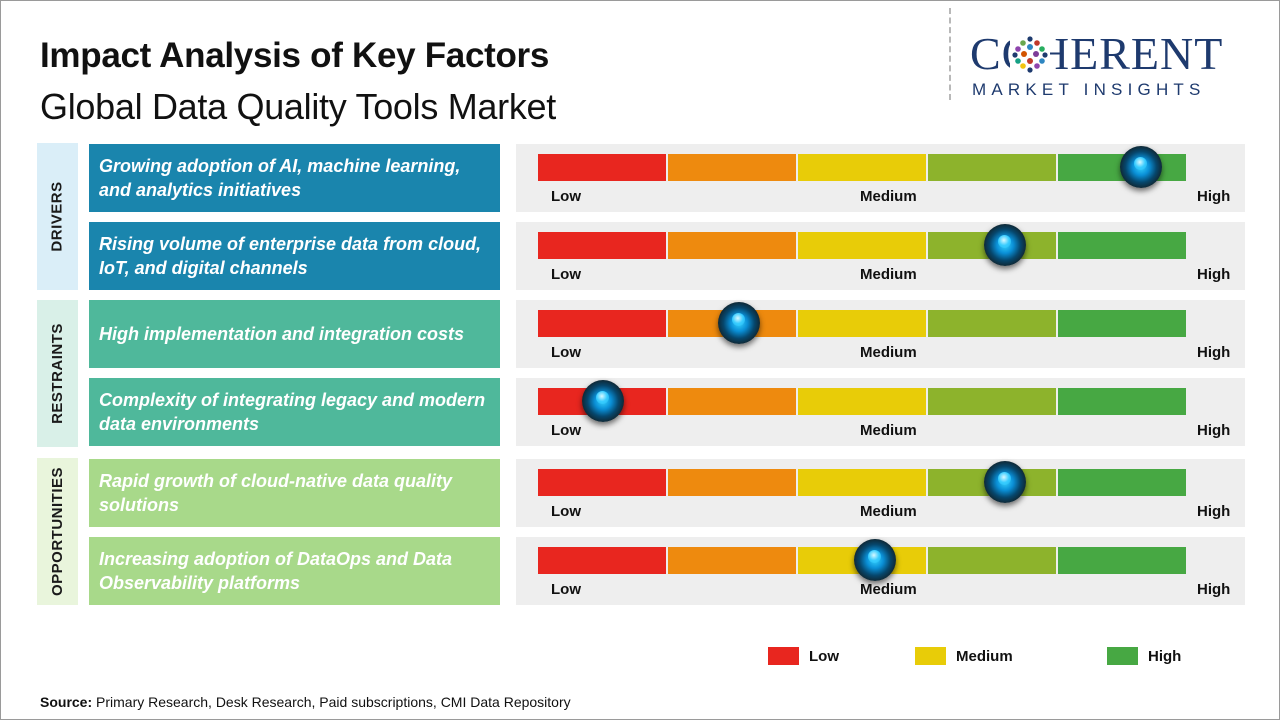 This screenshot has height=720, width=1280. Describe the element at coordinates (1030, 54) in the screenshot. I see `logo-dots-icon` at that location.